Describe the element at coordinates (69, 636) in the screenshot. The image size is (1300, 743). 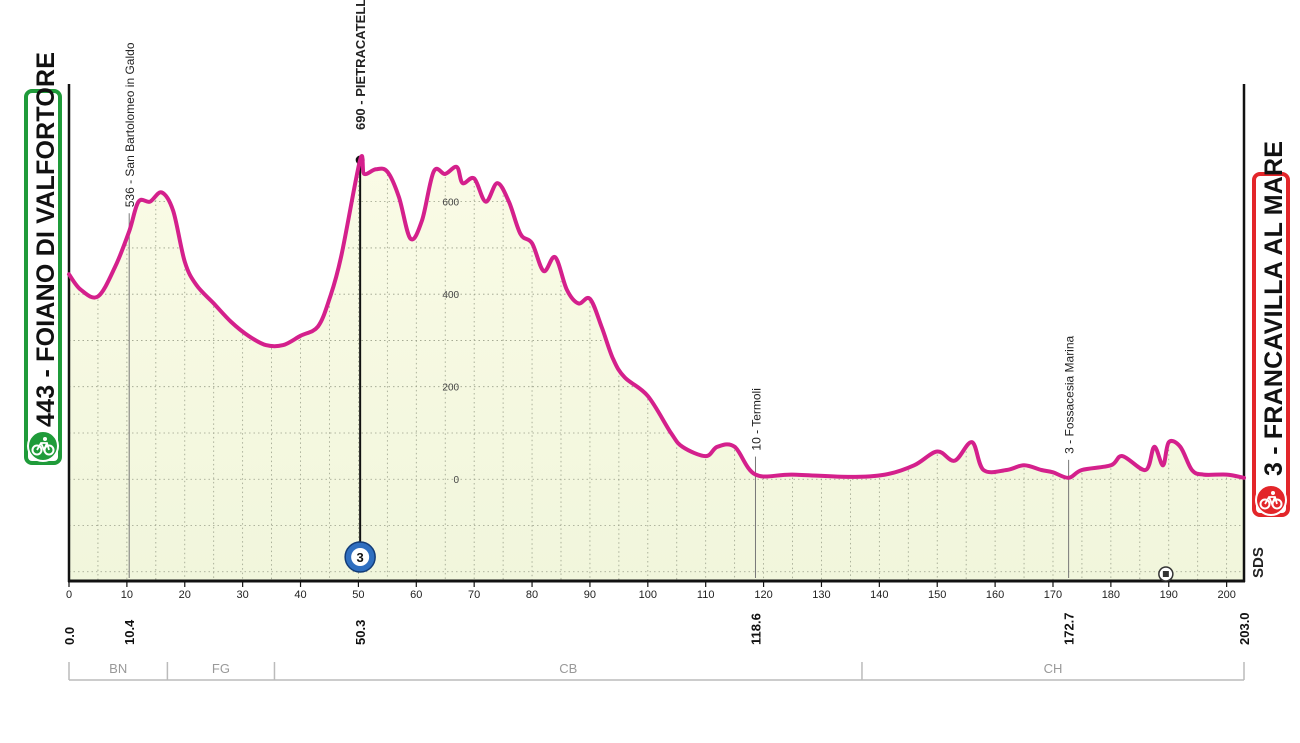
I see `km-label: 0.0` at that location.